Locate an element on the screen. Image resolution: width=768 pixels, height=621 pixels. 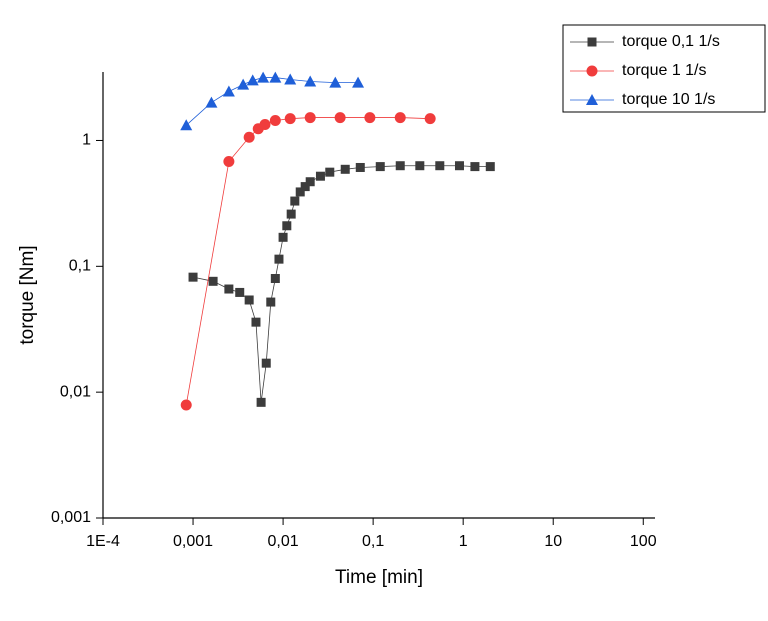
legend-label: torque 1 1/s is located at coordinates (664, 70).